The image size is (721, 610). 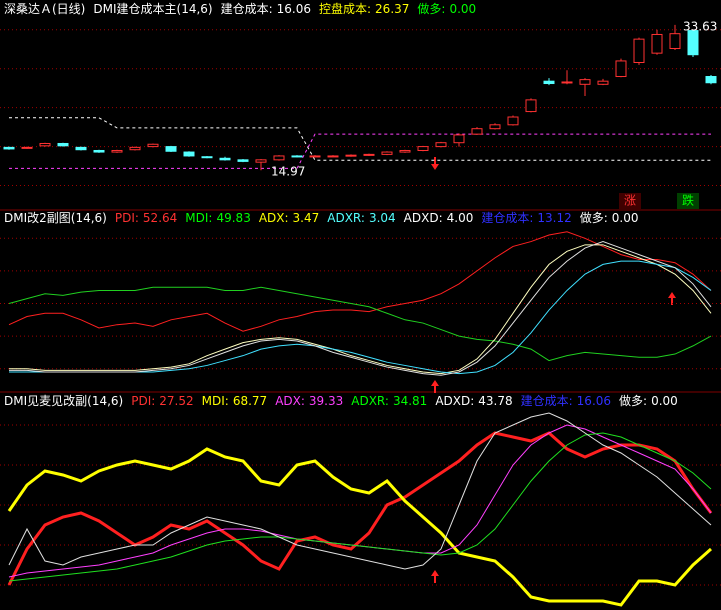 What do you see at coordinates (306, 218) in the screenshot?
I see `header-value: 3.47` at bounding box center [306, 218].